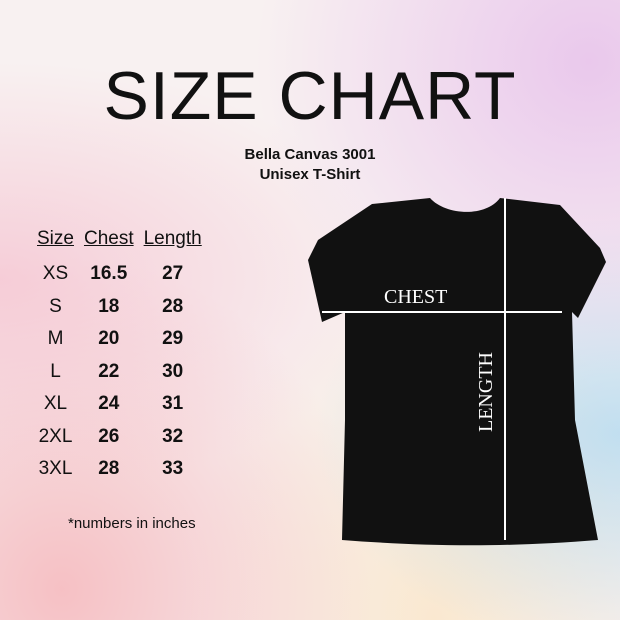 The width and height of the screenshot is (620, 620). Describe the element at coordinates (486, 392) in the screenshot. I see `length-label: LENGTH` at that location.